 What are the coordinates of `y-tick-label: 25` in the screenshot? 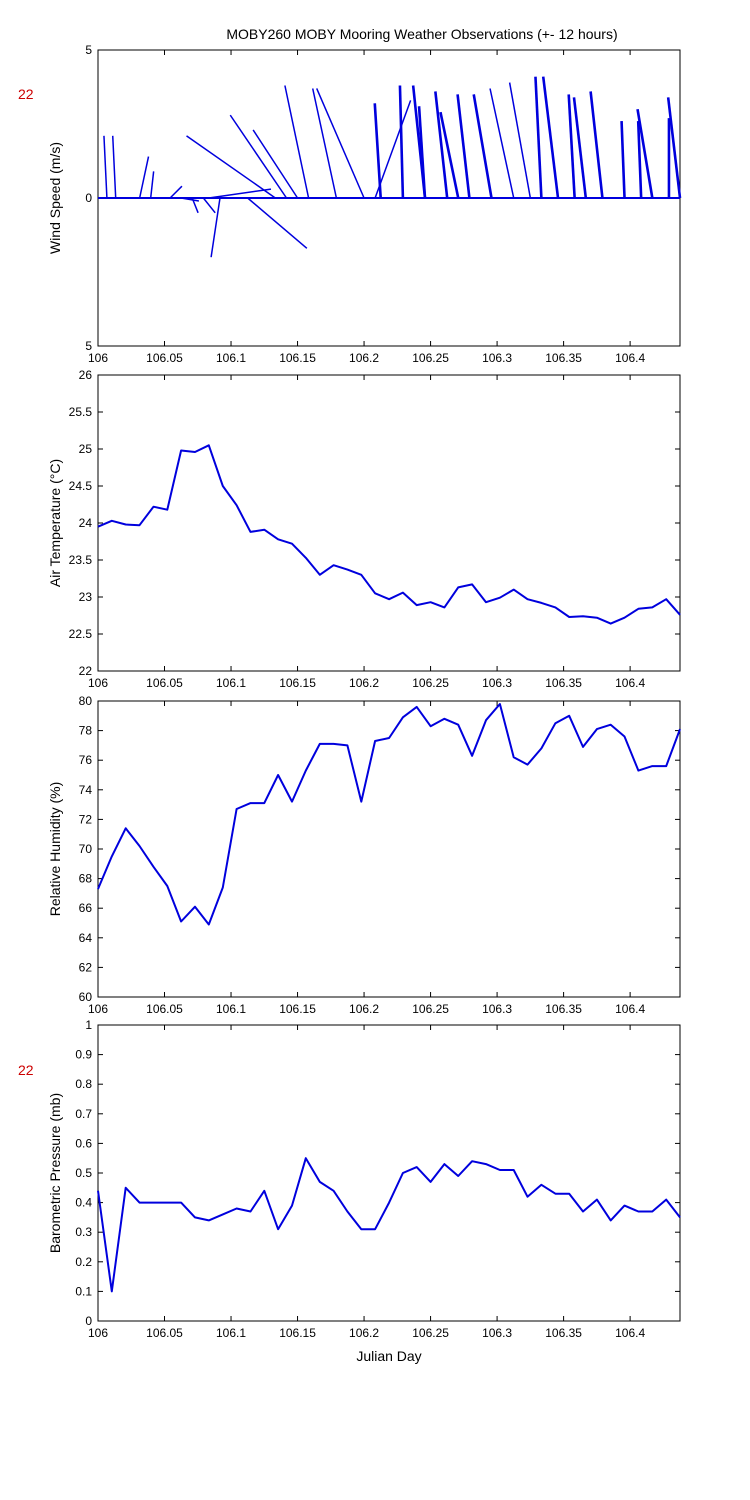 It's located at (86, 449).